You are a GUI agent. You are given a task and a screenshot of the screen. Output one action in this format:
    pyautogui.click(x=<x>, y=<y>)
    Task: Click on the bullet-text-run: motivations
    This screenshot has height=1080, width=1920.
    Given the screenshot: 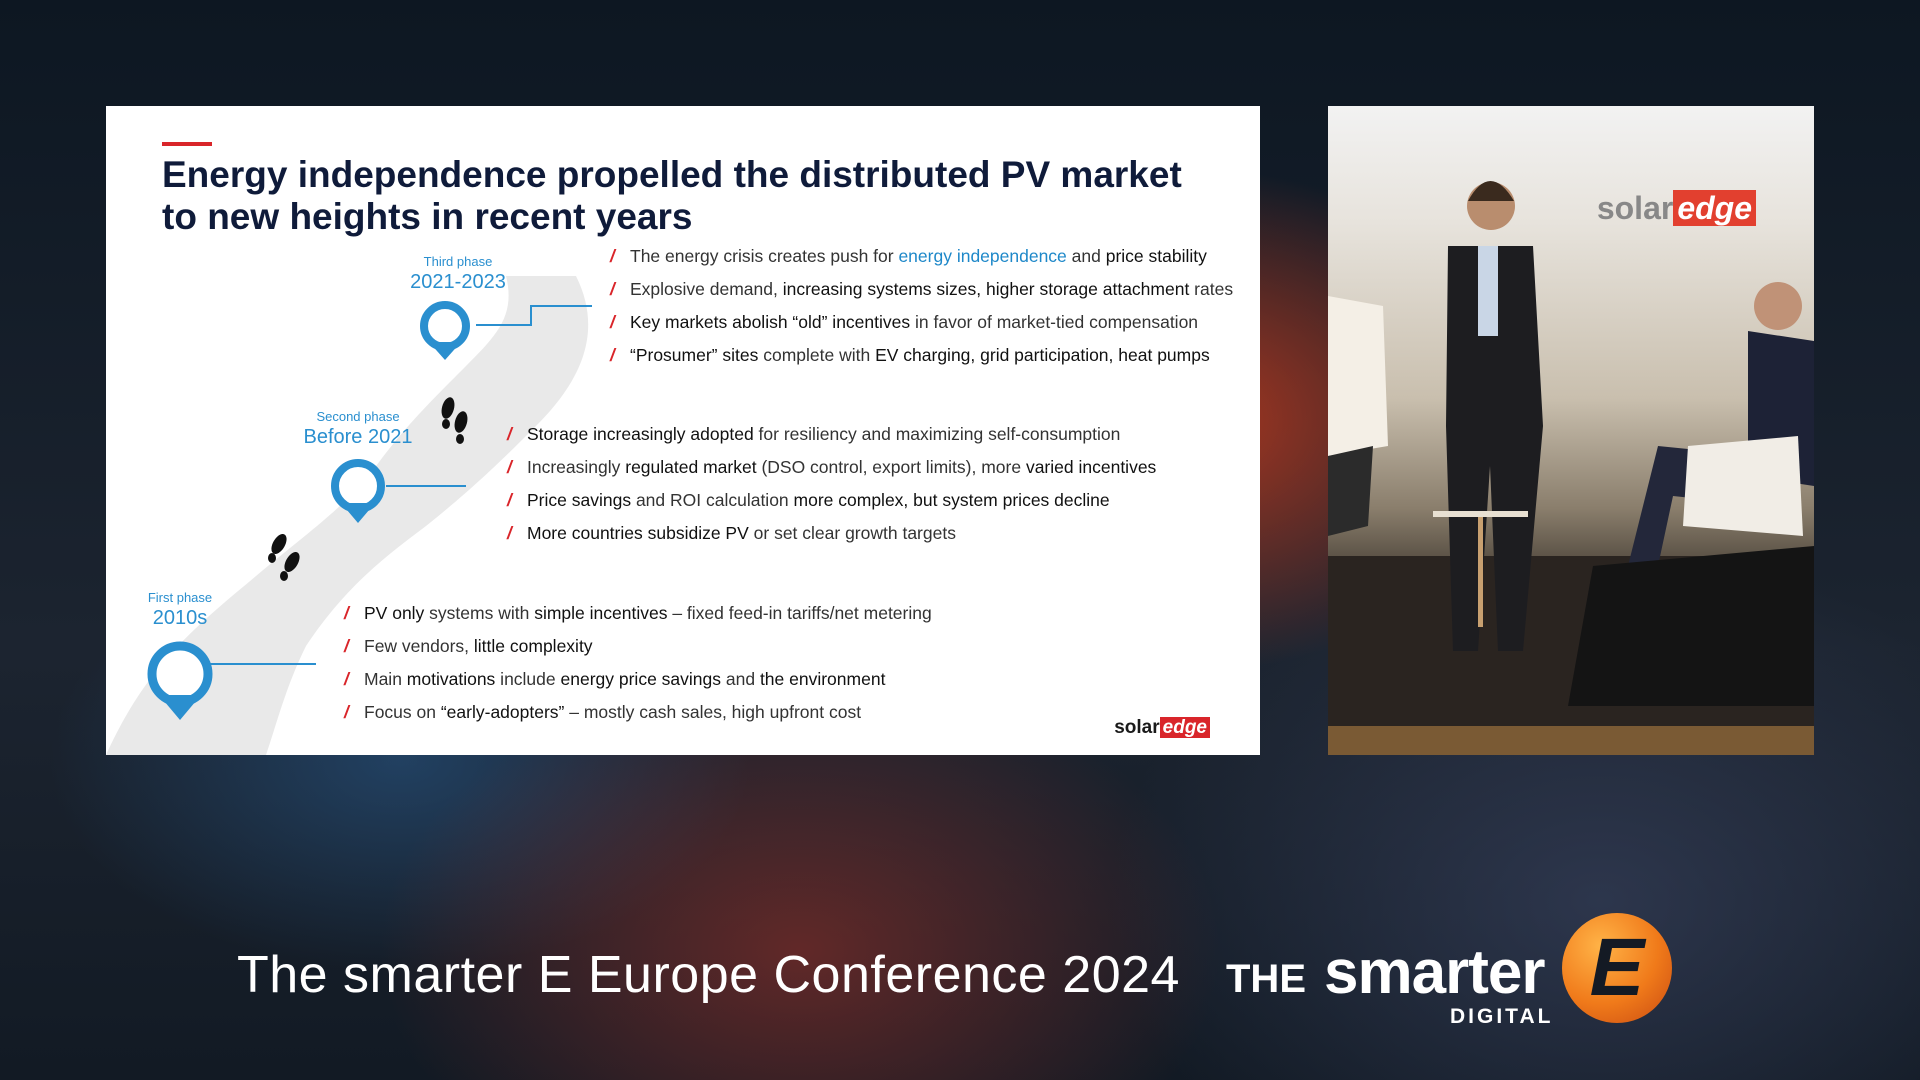 What is the action you would take?
    pyautogui.click(x=451, y=679)
    